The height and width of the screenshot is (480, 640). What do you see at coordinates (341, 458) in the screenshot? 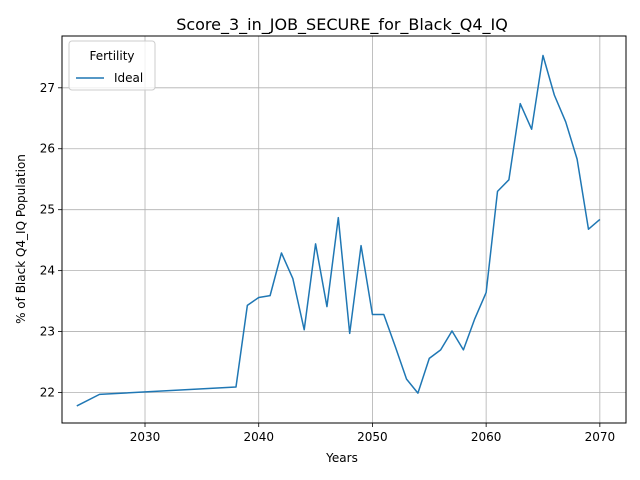
I see `x-axis-label: Years` at bounding box center [341, 458].